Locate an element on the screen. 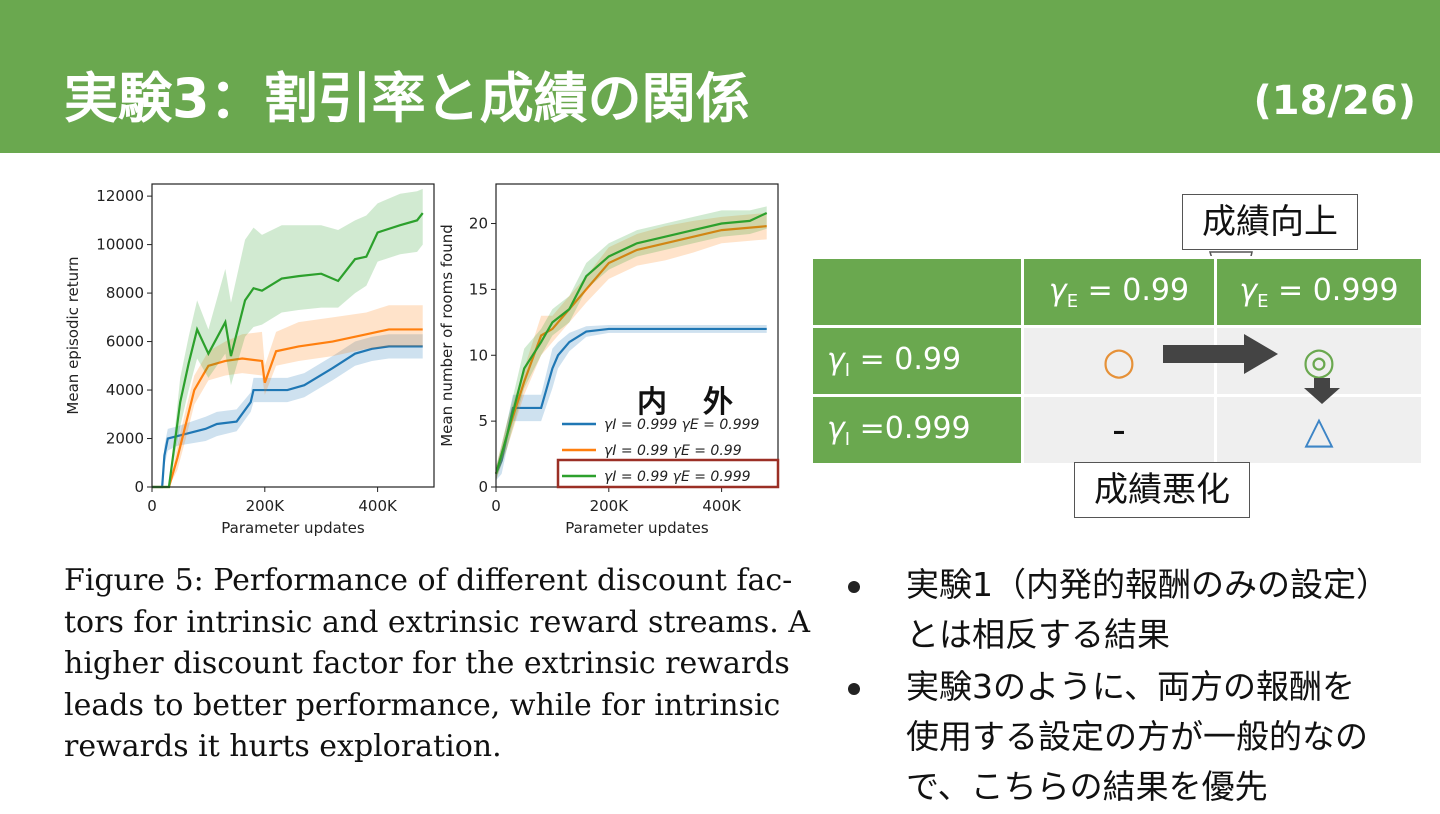 Image resolution: width=1440 pixels, height=814 pixels. y-tick-label: 4000 is located at coordinates (125, 390).